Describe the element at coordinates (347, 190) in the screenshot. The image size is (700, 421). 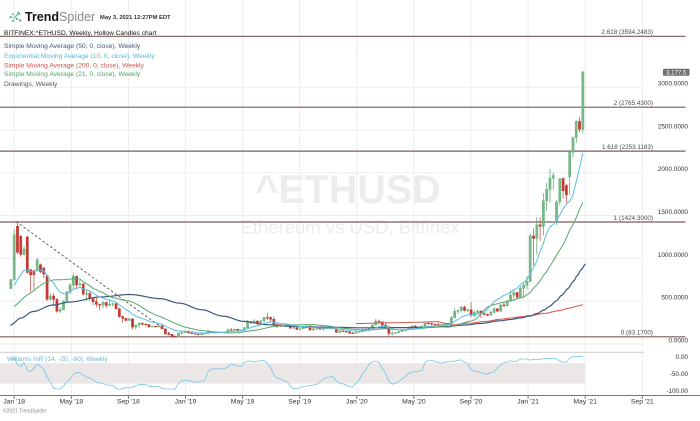
I see `svg-text: ^ETHUSD` at that location.